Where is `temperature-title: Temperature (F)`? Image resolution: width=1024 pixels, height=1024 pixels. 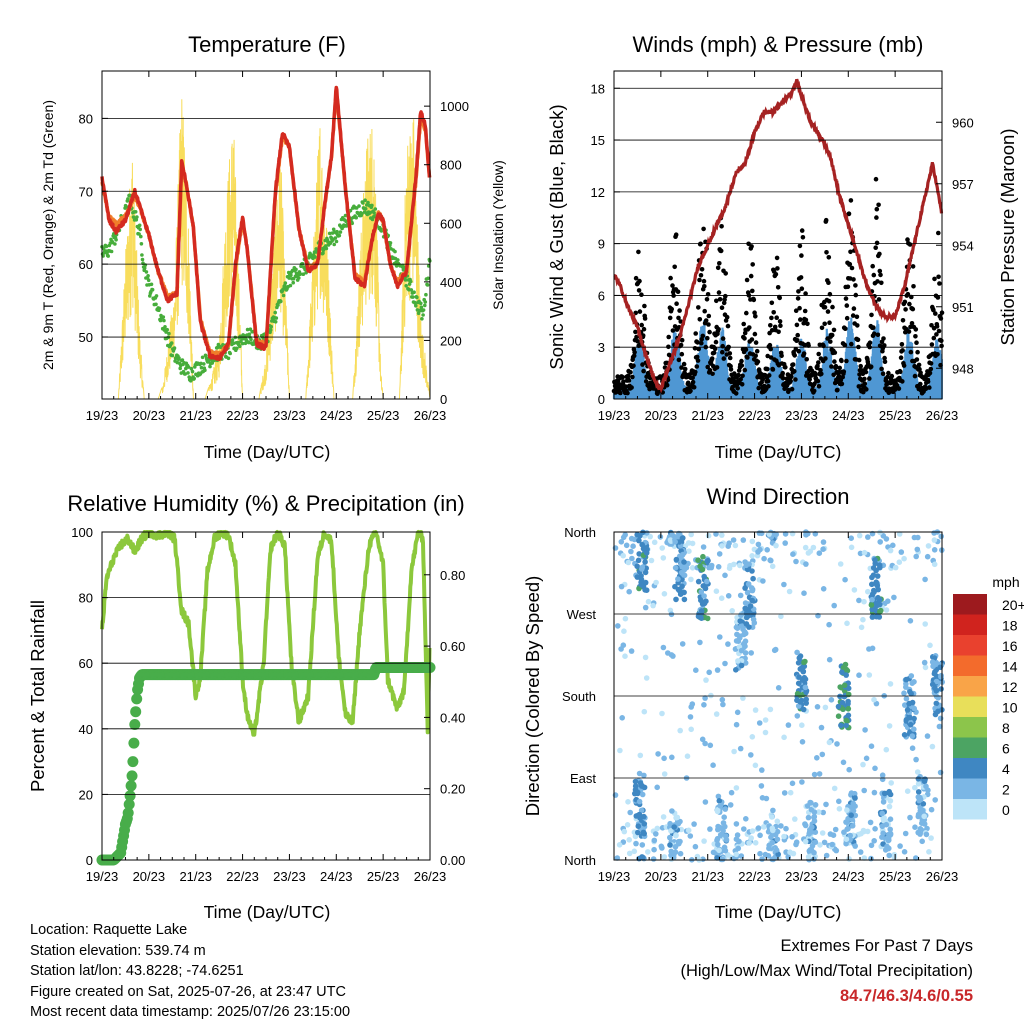
temperature-title: Temperature (F) is located at coordinates (267, 44).